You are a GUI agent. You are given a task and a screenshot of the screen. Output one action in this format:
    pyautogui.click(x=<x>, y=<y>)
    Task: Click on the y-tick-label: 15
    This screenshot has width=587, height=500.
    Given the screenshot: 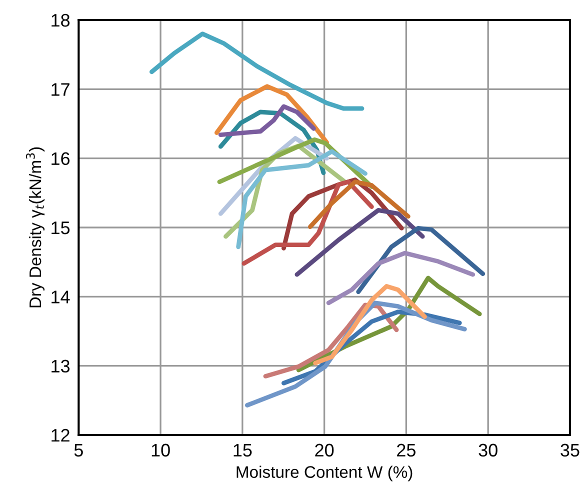 What is the action you would take?
    pyautogui.click(x=61, y=228)
    